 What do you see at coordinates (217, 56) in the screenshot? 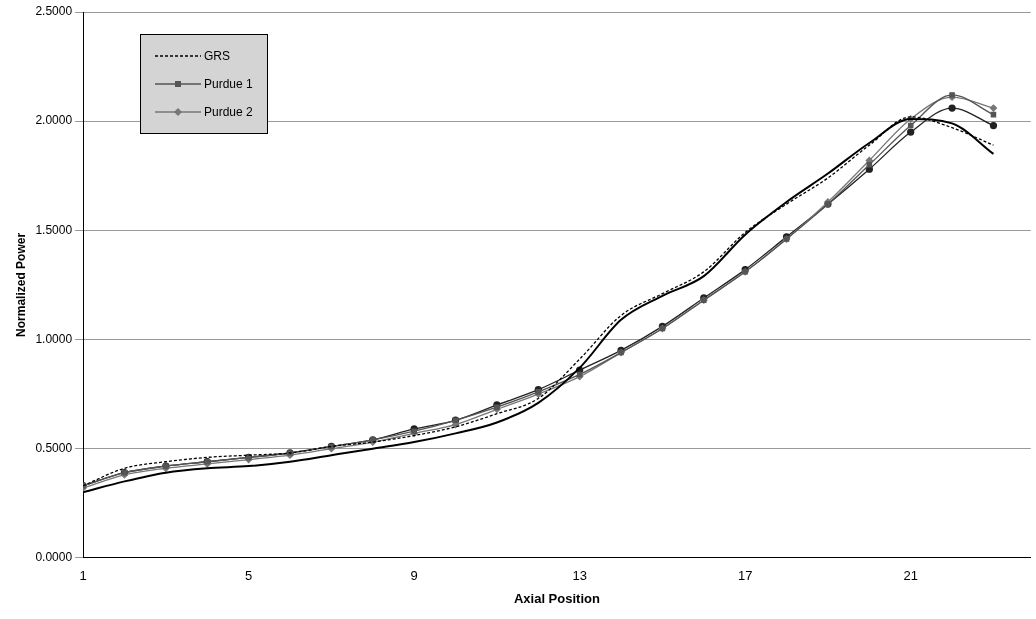
I see `legend-label: GRS` at bounding box center [217, 56].